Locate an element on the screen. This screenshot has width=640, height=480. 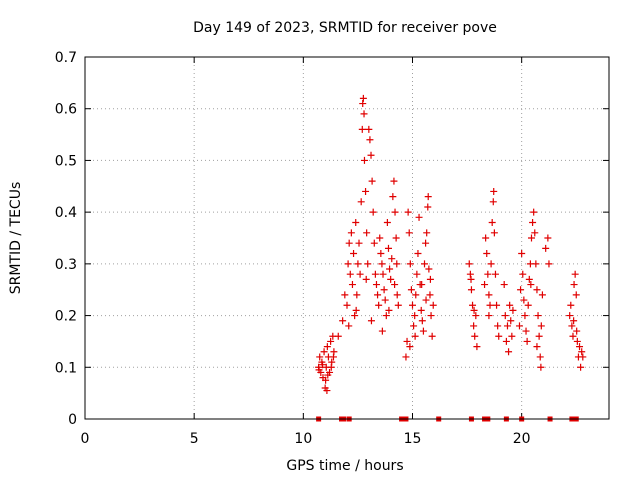
x-tick-label: 15 is located at coordinates (413, 439).